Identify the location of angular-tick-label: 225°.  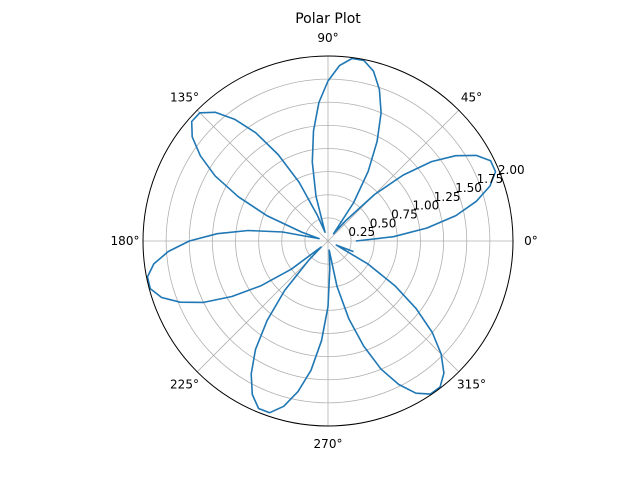
(184, 385).